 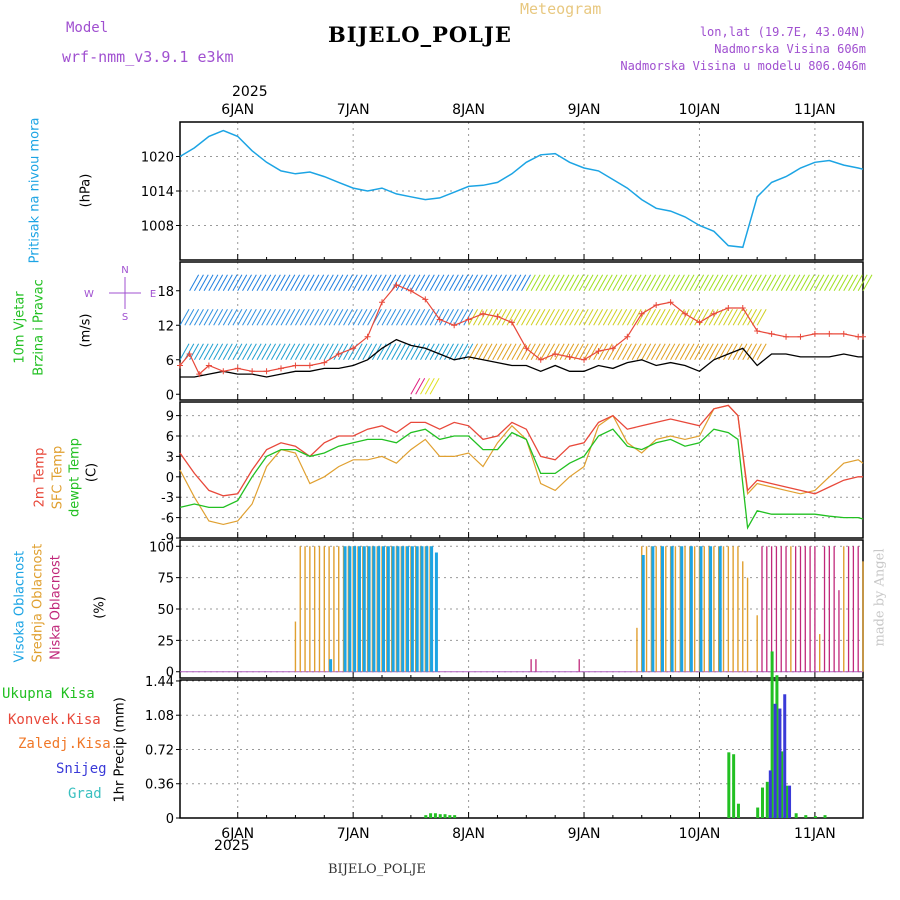 I want to click on wind-barb-2--12, so click(x=184, y=351).